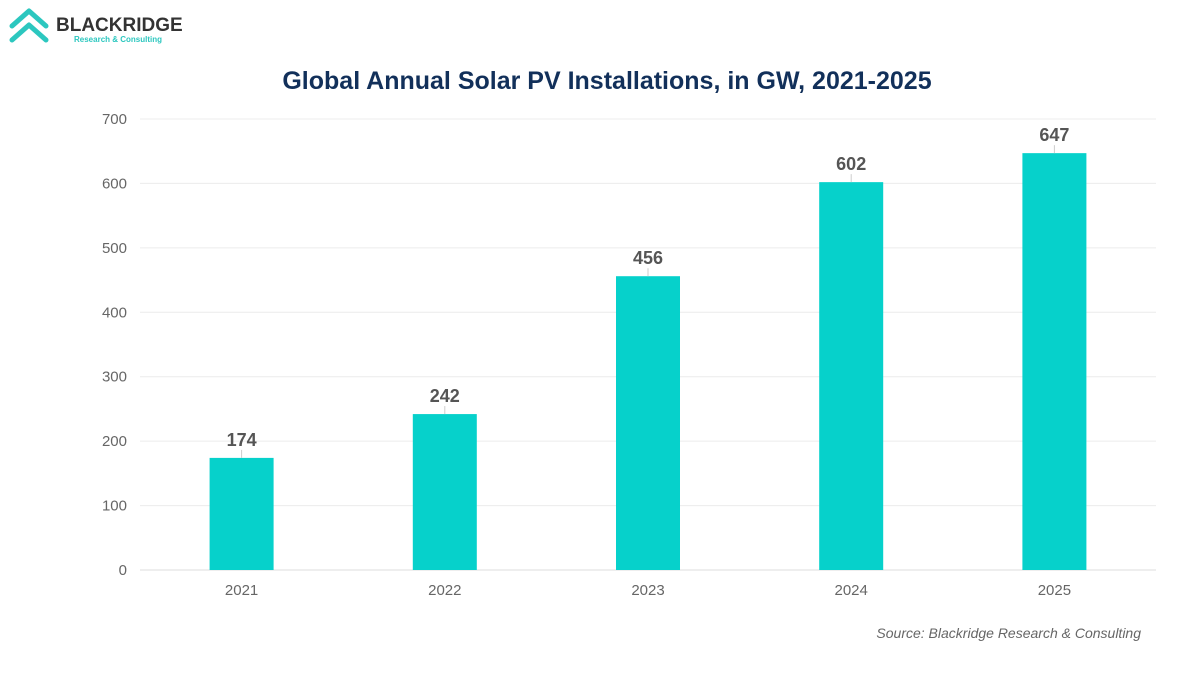 Image resolution: width=1200 pixels, height=675 pixels. Describe the element at coordinates (114, 183) in the screenshot. I see `y-tick-label: 600` at that location.